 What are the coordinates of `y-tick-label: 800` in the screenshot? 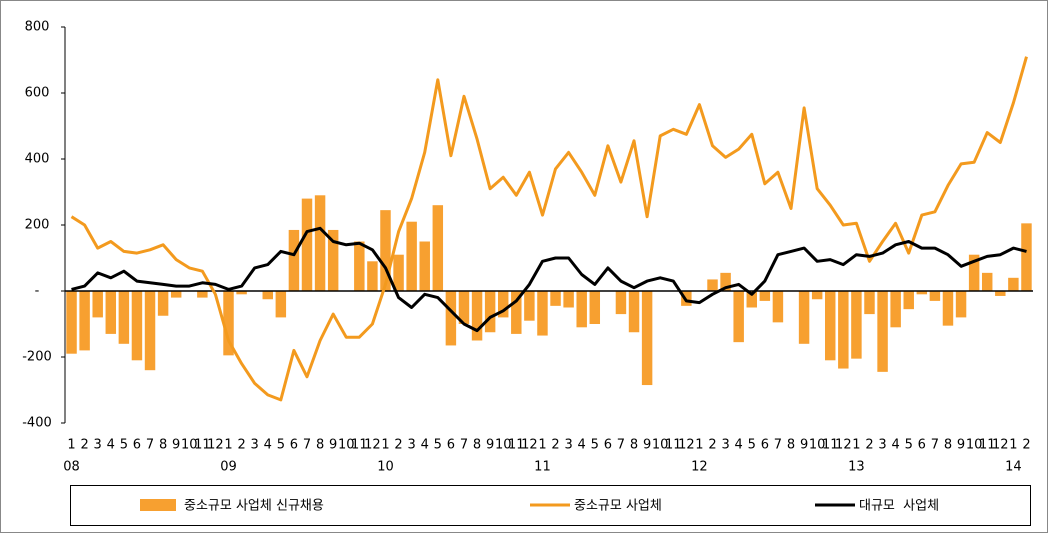 It's located at (37, 27).